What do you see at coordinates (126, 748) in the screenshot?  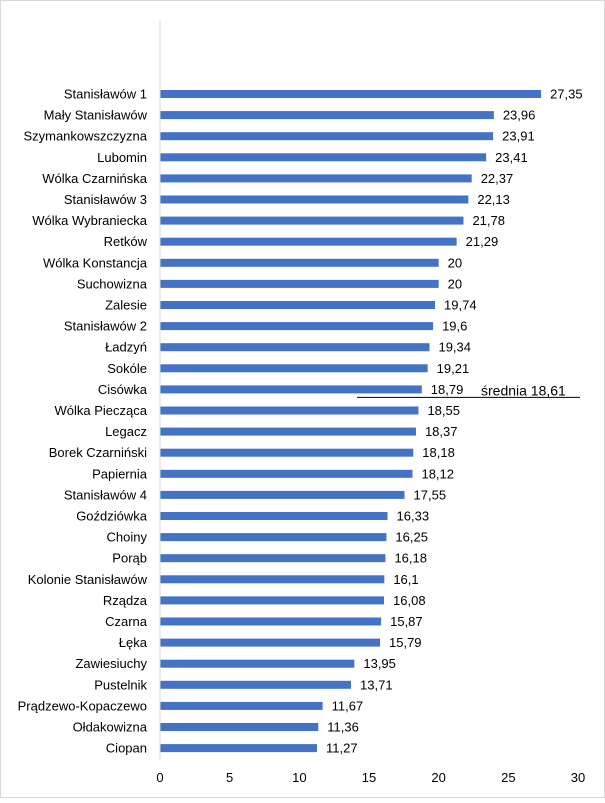 I see `category-label: Ciopan` at bounding box center [126, 748].